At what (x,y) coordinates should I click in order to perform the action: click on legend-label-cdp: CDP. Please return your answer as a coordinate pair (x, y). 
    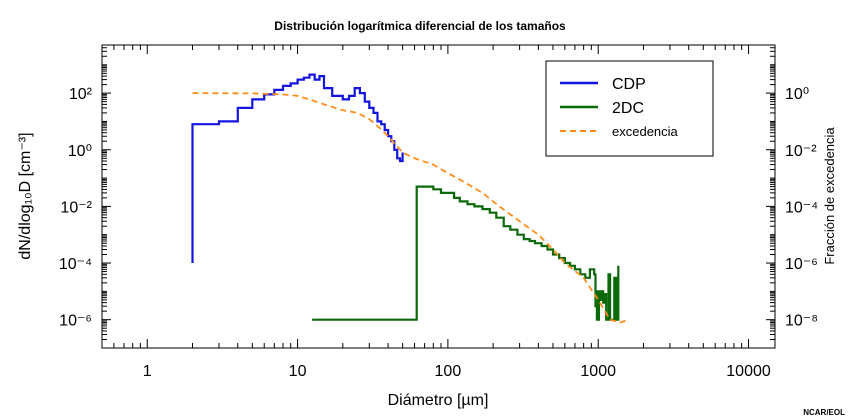
    Looking at the image, I should click on (629, 84).